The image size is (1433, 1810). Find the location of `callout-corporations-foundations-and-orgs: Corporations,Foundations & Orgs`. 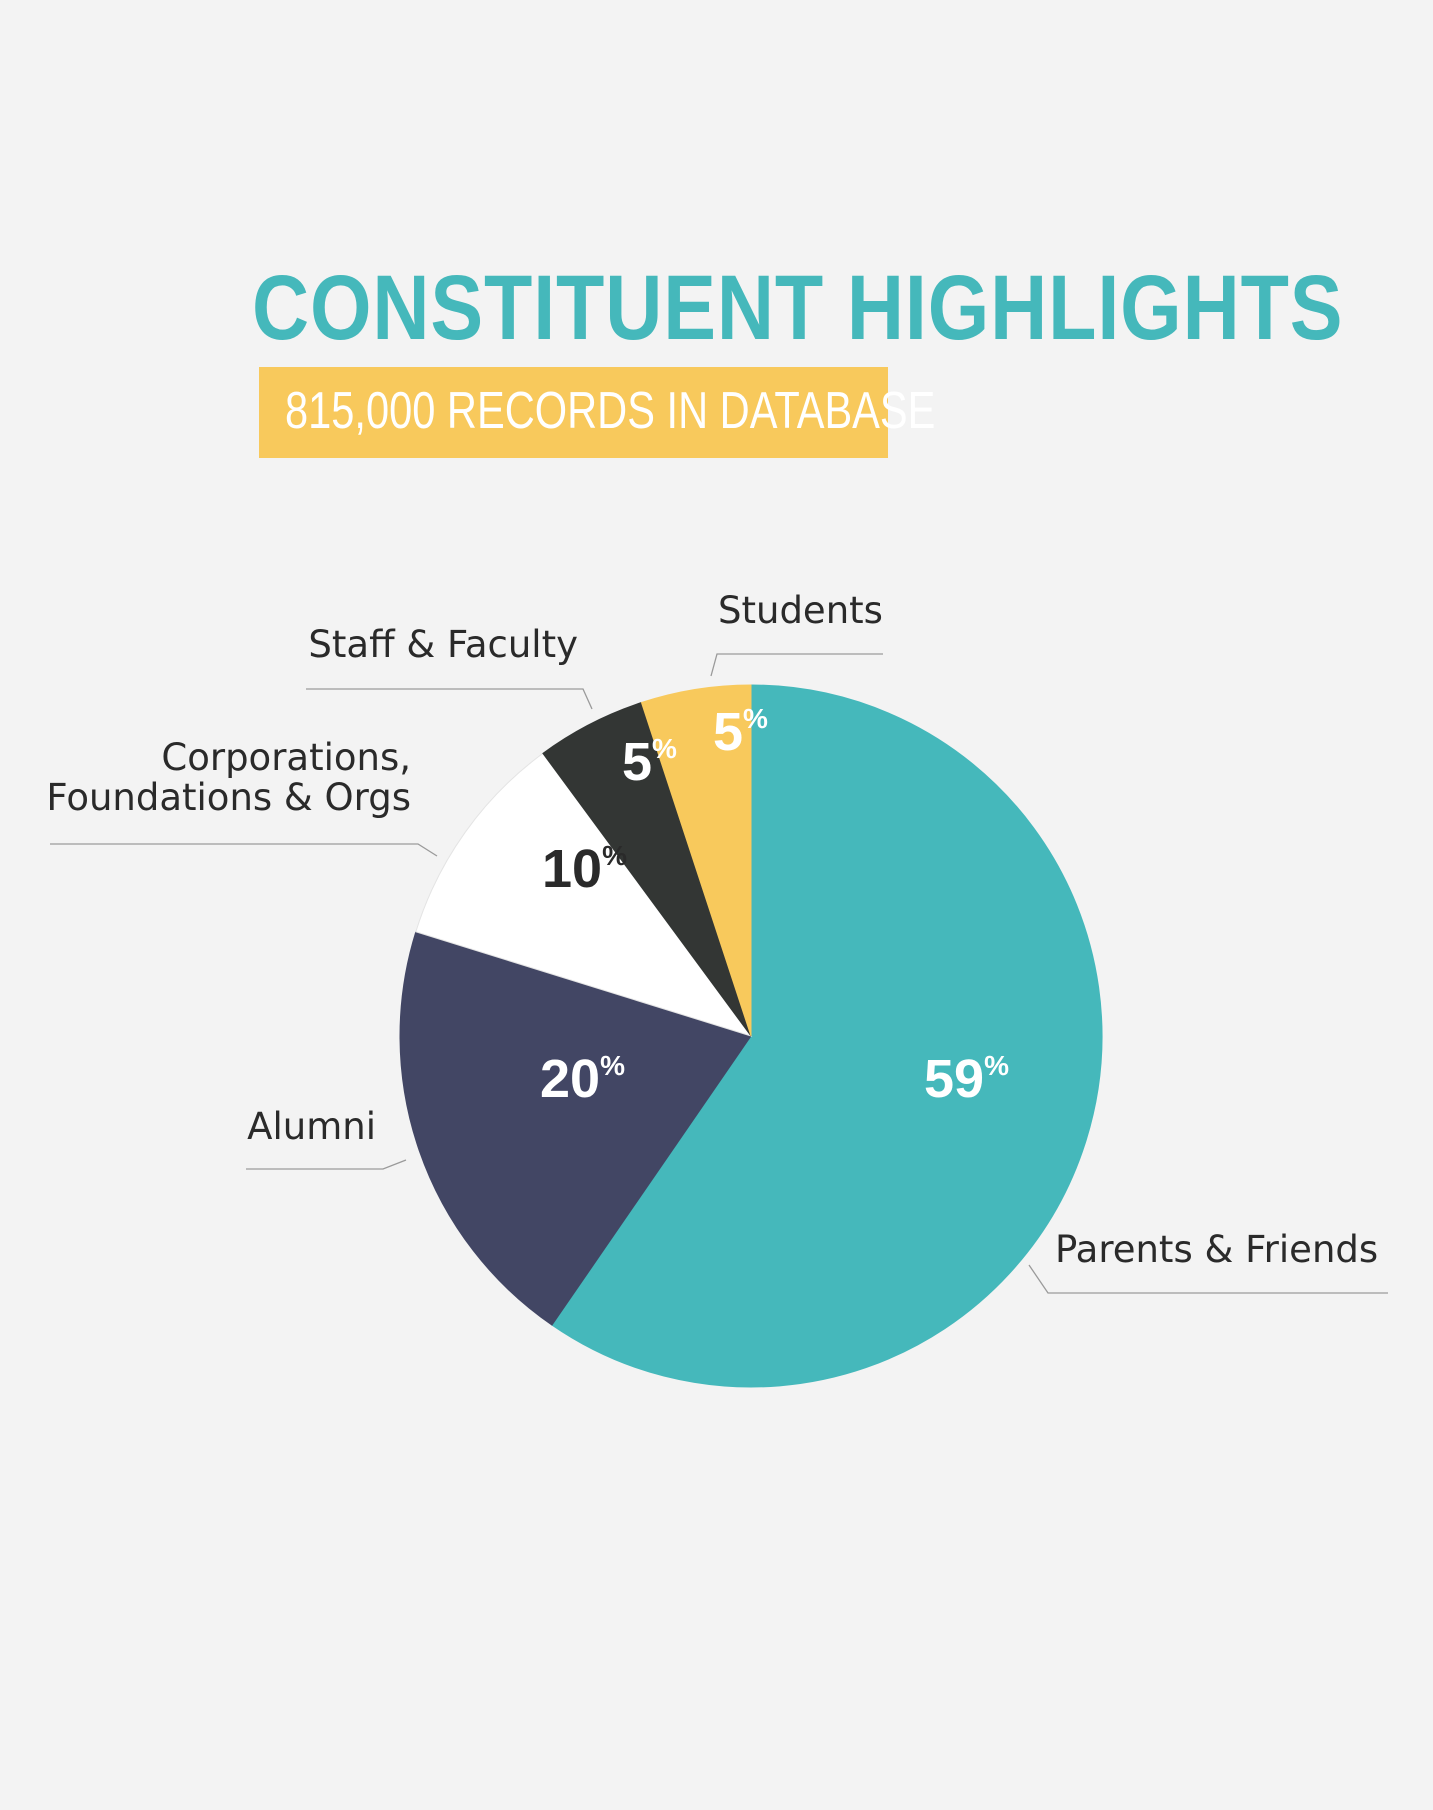

callout-corporations-foundations-and-orgs: Corporations,Foundations & Orgs is located at coordinates (242, 796).